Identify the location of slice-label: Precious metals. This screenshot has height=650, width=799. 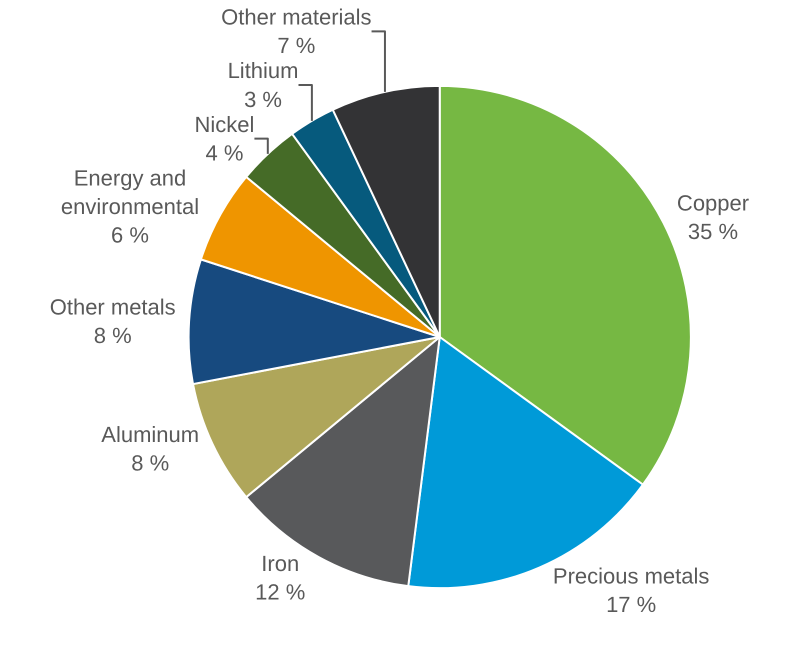
(631, 575).